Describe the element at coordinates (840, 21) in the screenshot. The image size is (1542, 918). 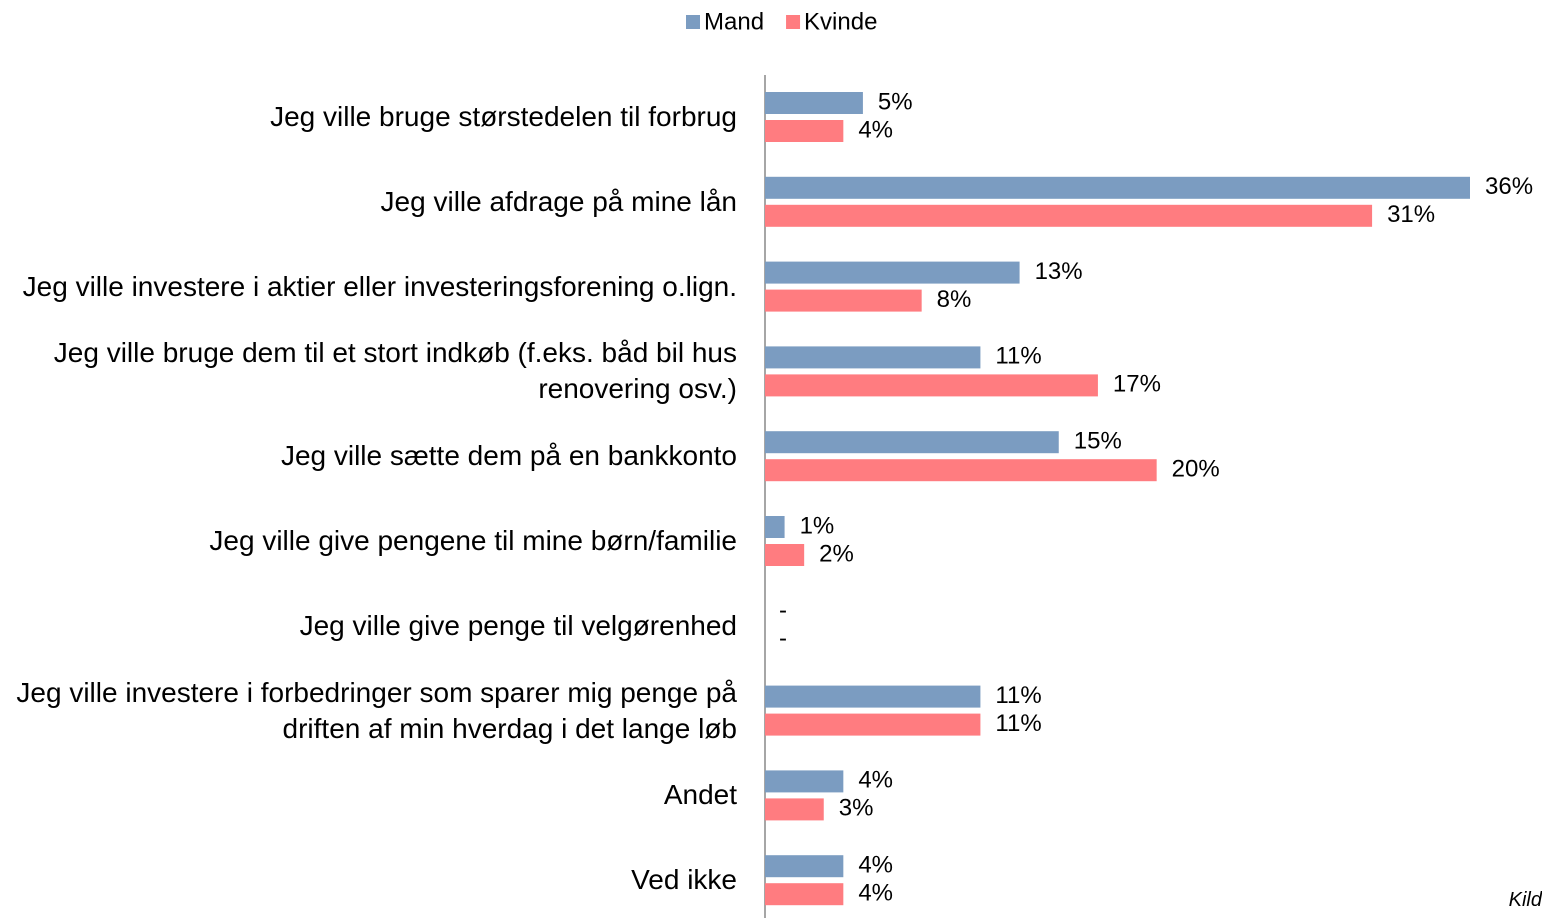
I see `legend-label: Kvinde` at that location.